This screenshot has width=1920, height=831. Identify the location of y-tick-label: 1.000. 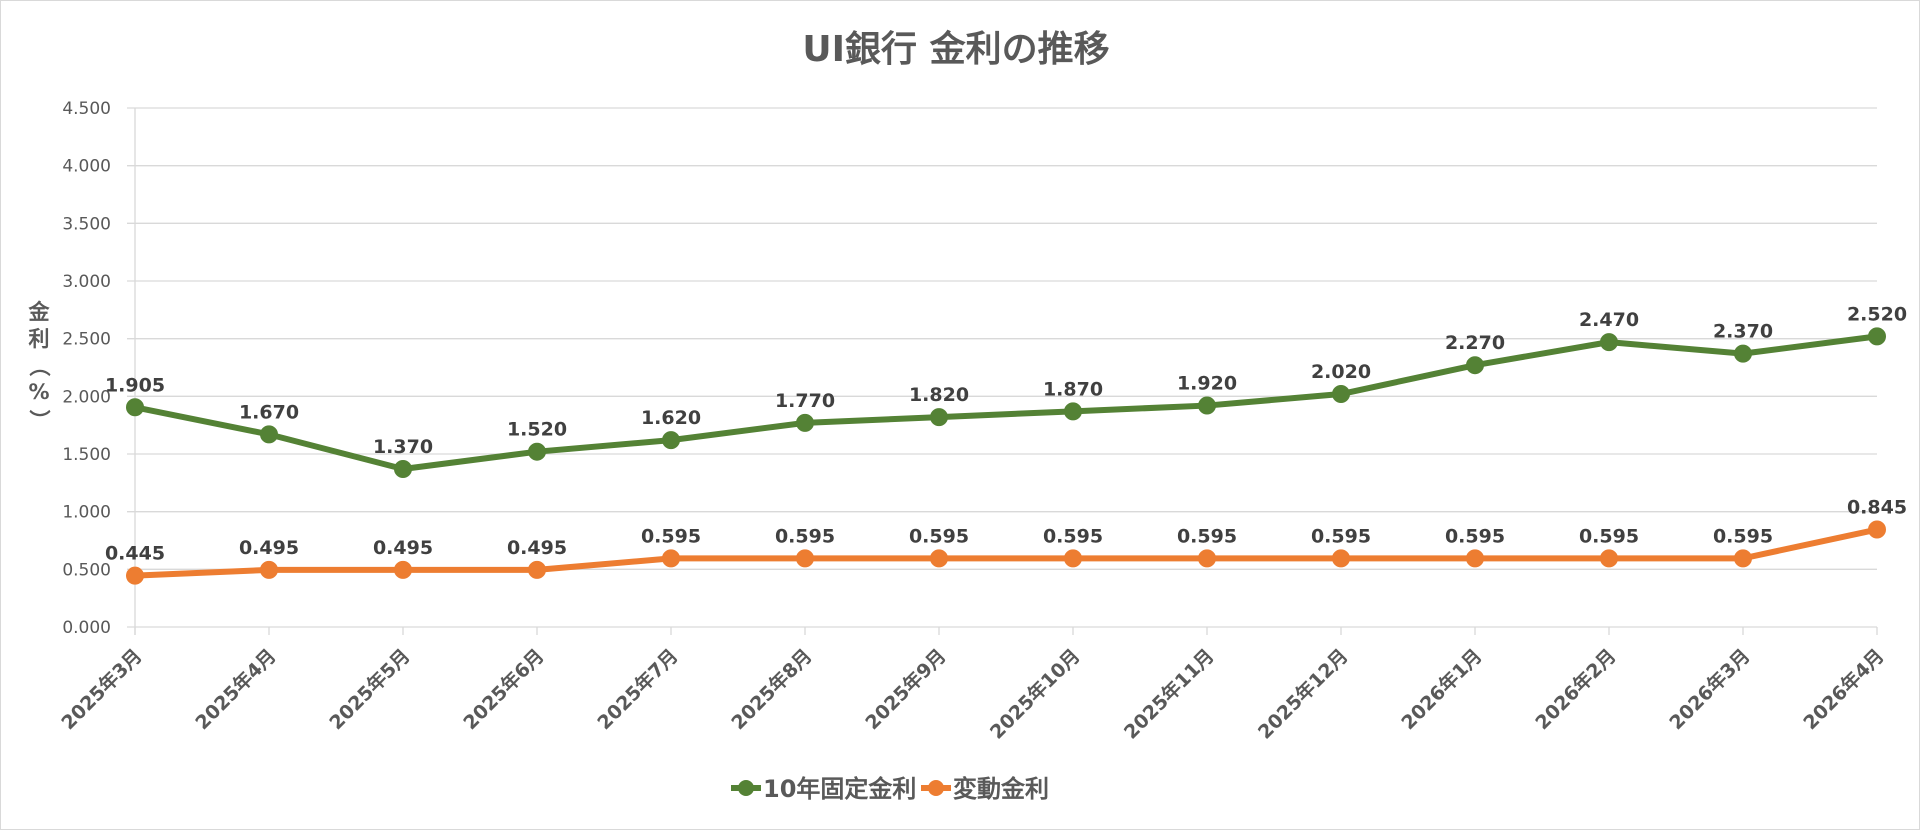
(86, 513).